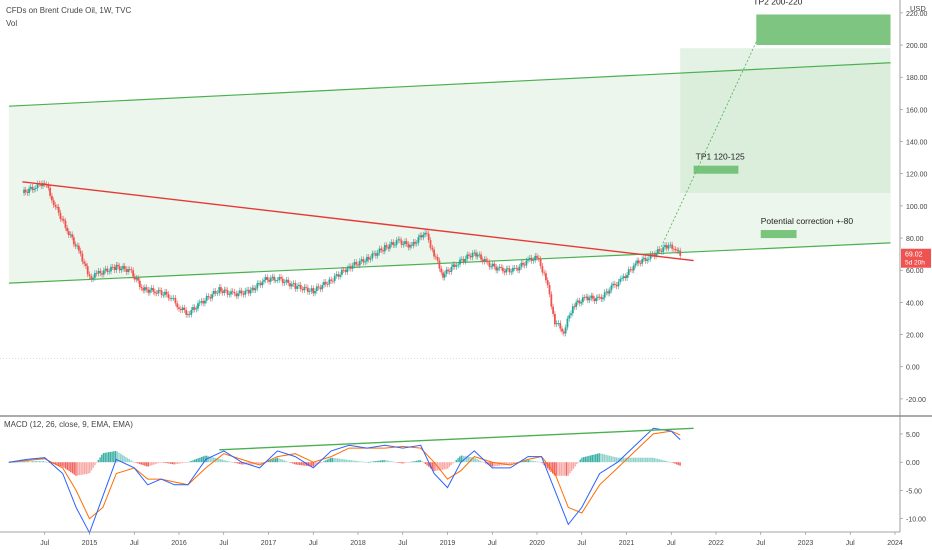 The height and width of the screenshot is (550, 932). Describe the element at coordinates (449, 263) in the screenshot. I see `channel-lower-line` at that location.